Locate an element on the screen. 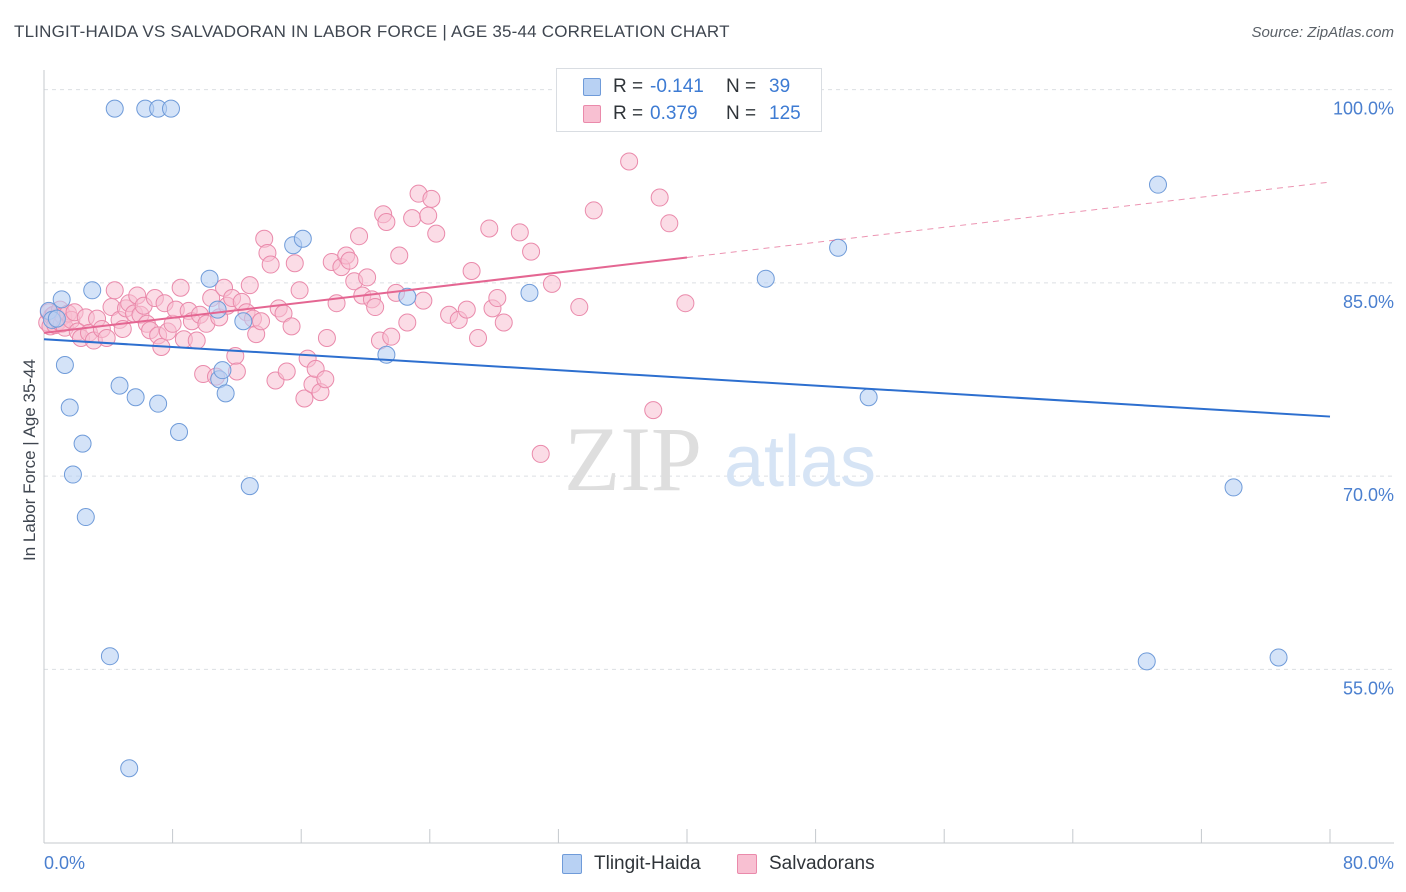  correlation-legend: R = -0.141 N = 39 R = 0.379 N = 125 is located at coordinates (689, 100).